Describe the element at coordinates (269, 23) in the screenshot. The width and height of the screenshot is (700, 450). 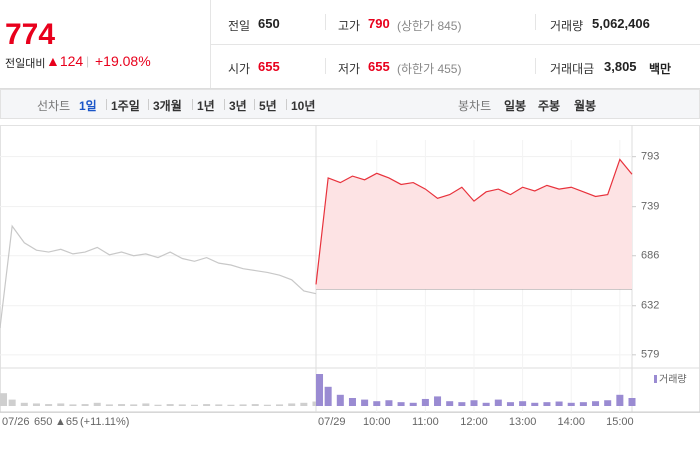
I see `stat-value: 650` at that location.